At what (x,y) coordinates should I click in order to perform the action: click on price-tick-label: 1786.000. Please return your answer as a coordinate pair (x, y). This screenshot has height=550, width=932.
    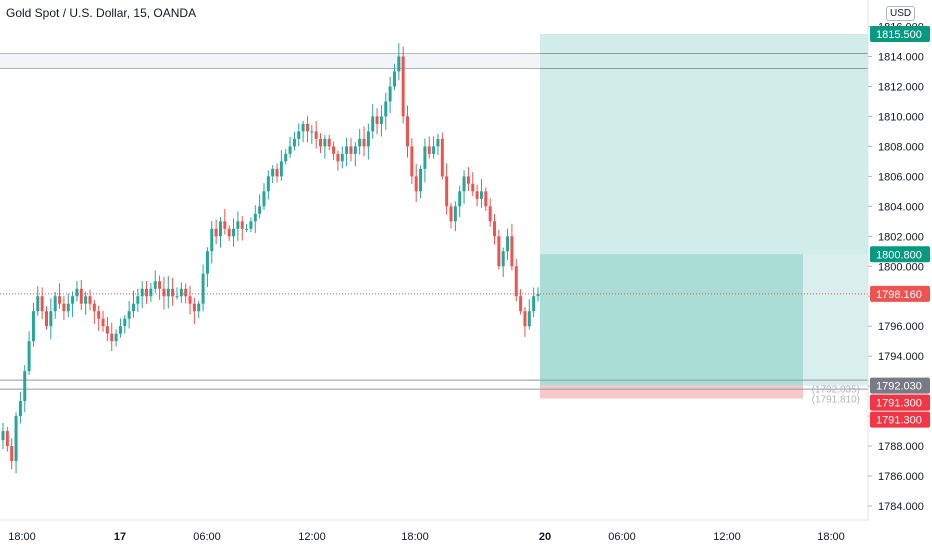
    Looking at the image, I should click on (901, 477).